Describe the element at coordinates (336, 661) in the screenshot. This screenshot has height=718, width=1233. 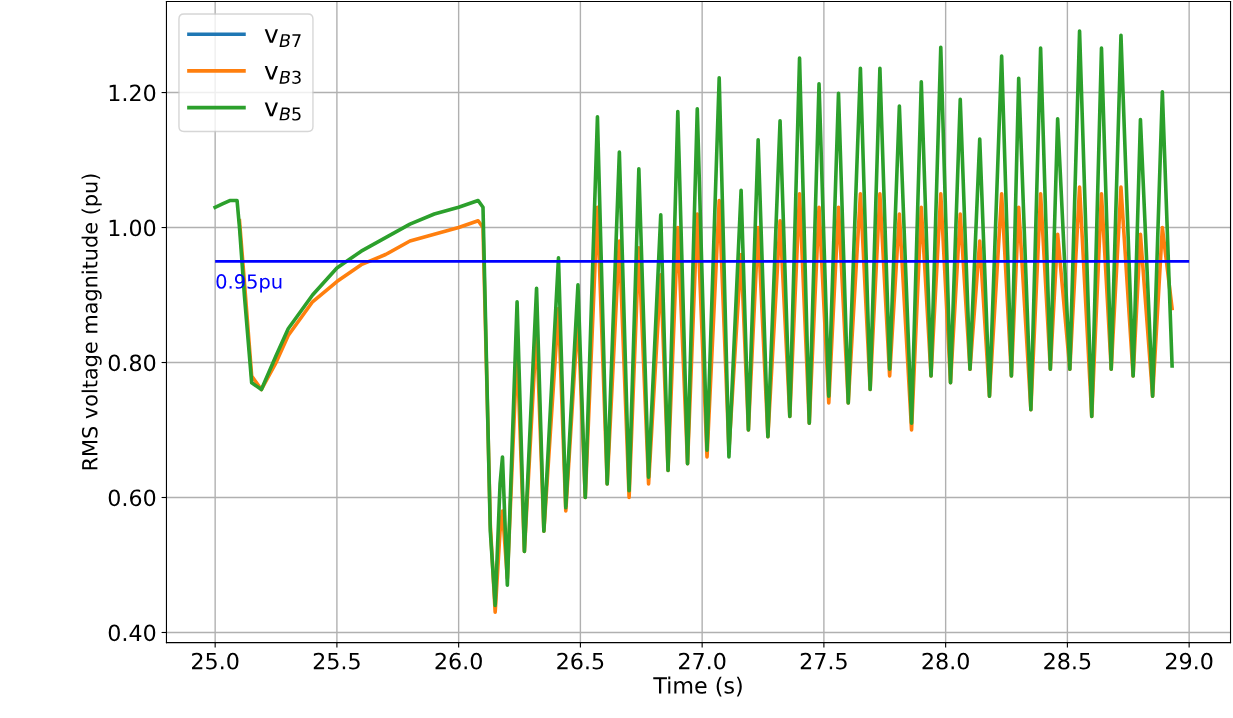
I see `x-tick-label: 25.5` at that location.